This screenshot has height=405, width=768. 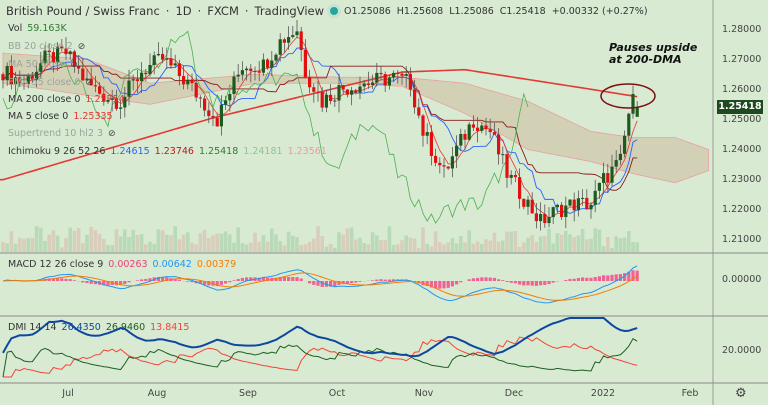 I want to click on legend-ma5: MA 5 close 0 1.25335, so click(x=60, y=116).